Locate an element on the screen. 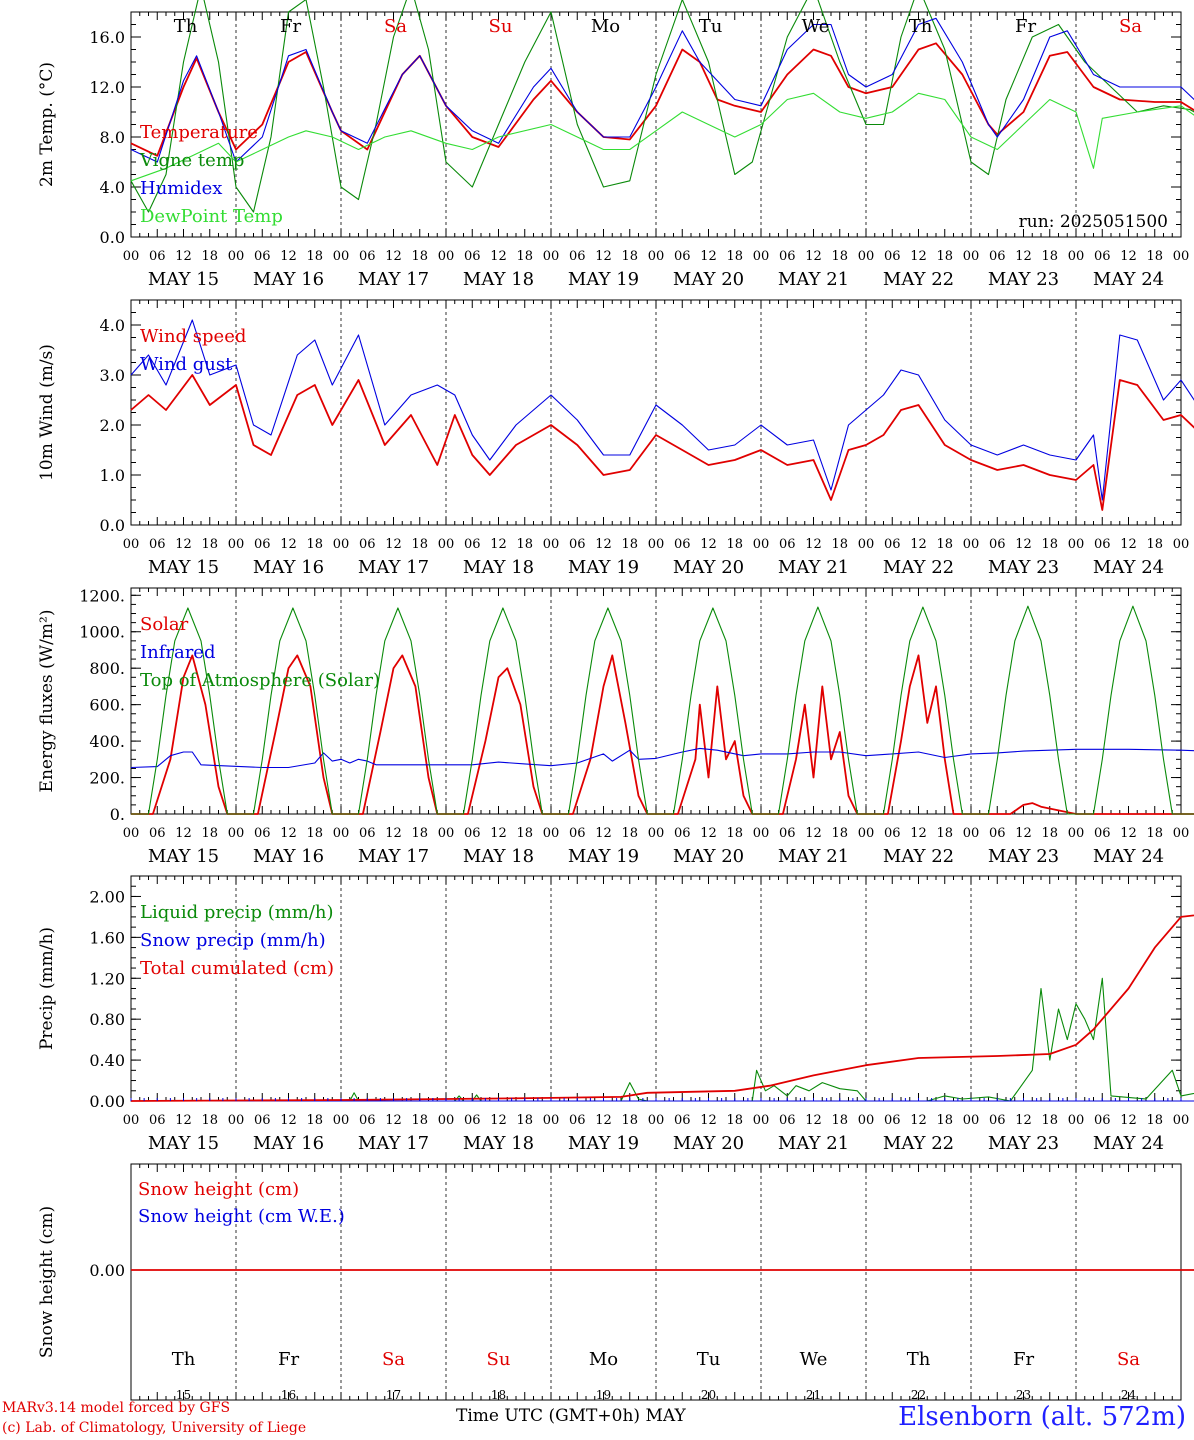  y-axis-label: Precip (mm/h) is located at coordinates (47, 988).